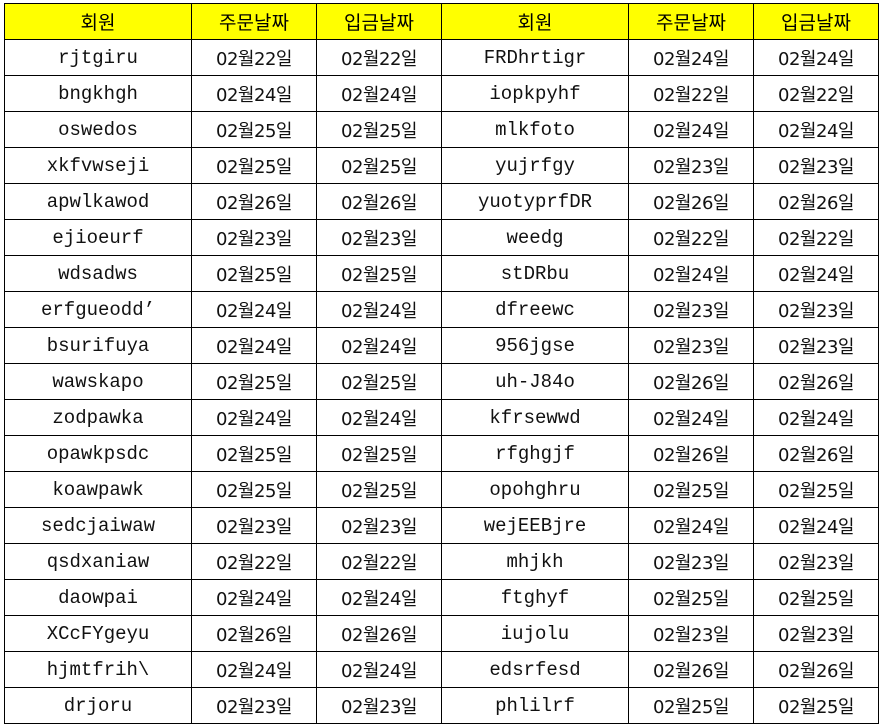 This screenshot has width=883, height=727. Describe the element at coordinates (535, 345) in the screenshot. I see `member-cell: 956jgse` at that location.